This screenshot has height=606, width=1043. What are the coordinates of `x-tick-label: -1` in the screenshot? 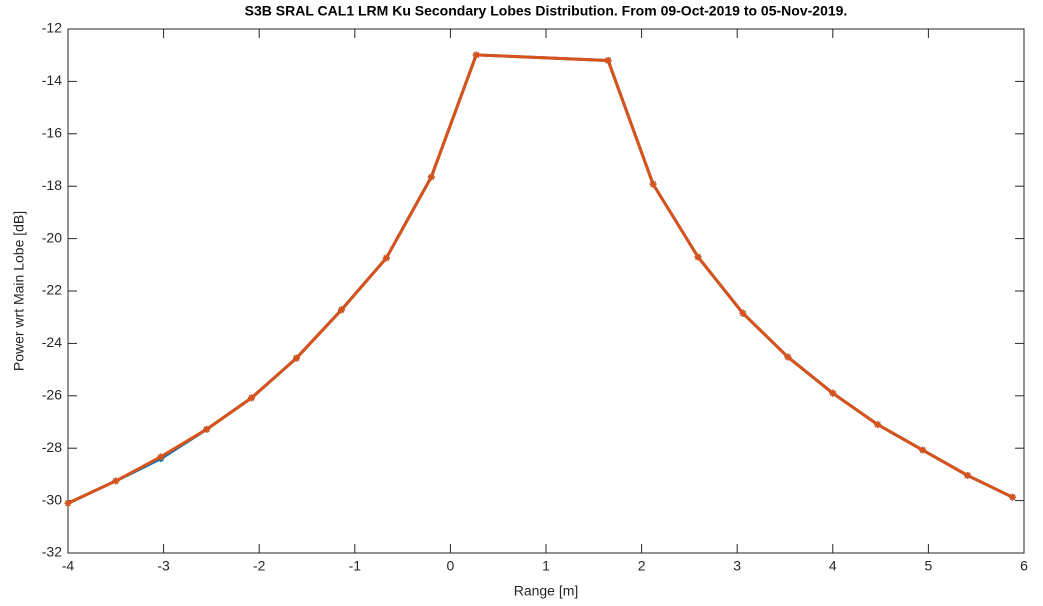 It's located at (355, 566).